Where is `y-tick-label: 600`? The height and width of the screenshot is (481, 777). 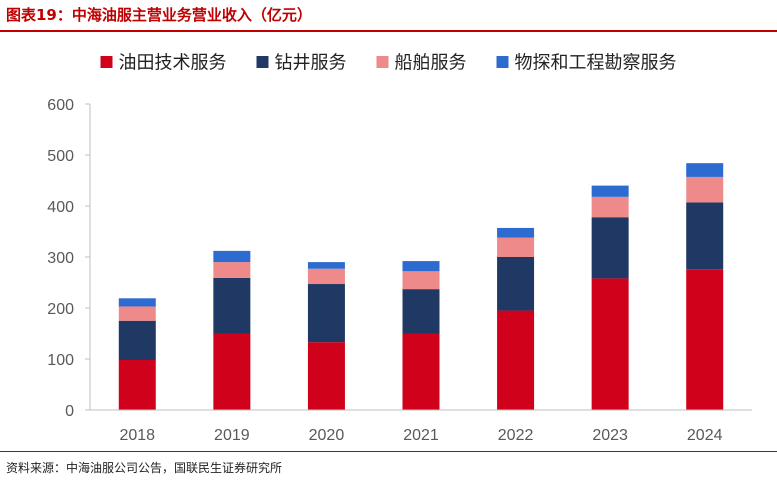
y-tick-label: 600 is located at coordinates (60, 105).